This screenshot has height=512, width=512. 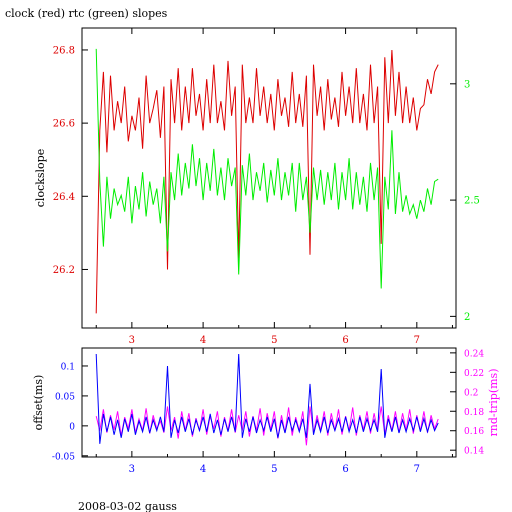 What do you see at coordinates (474, 413) in the screenshot?
I see `y2-tick-label: 0.18` at bounding box center [474, 413].